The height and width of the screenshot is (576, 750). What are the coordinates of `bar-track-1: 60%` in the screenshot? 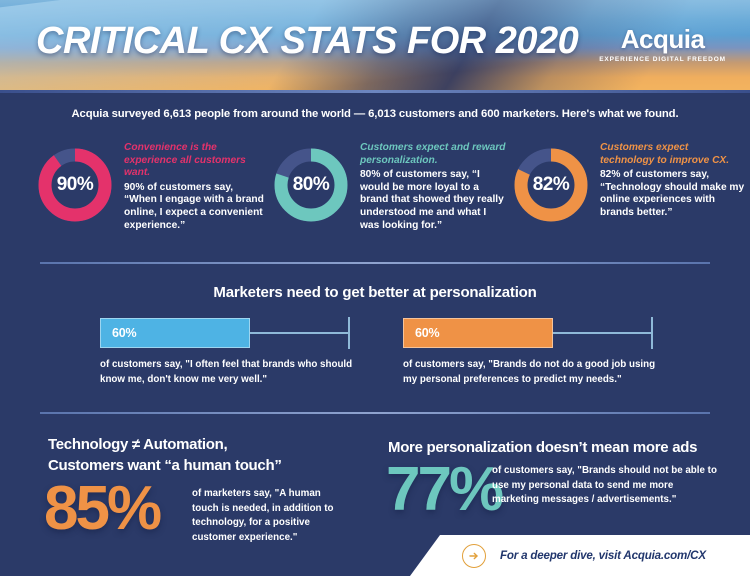 It's located at (225, 333).